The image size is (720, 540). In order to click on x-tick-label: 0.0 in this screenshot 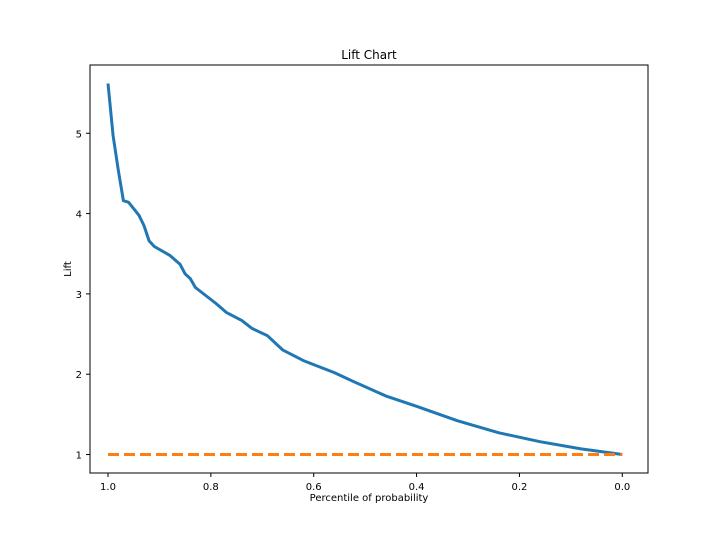, I will do `click(622, 487)`.